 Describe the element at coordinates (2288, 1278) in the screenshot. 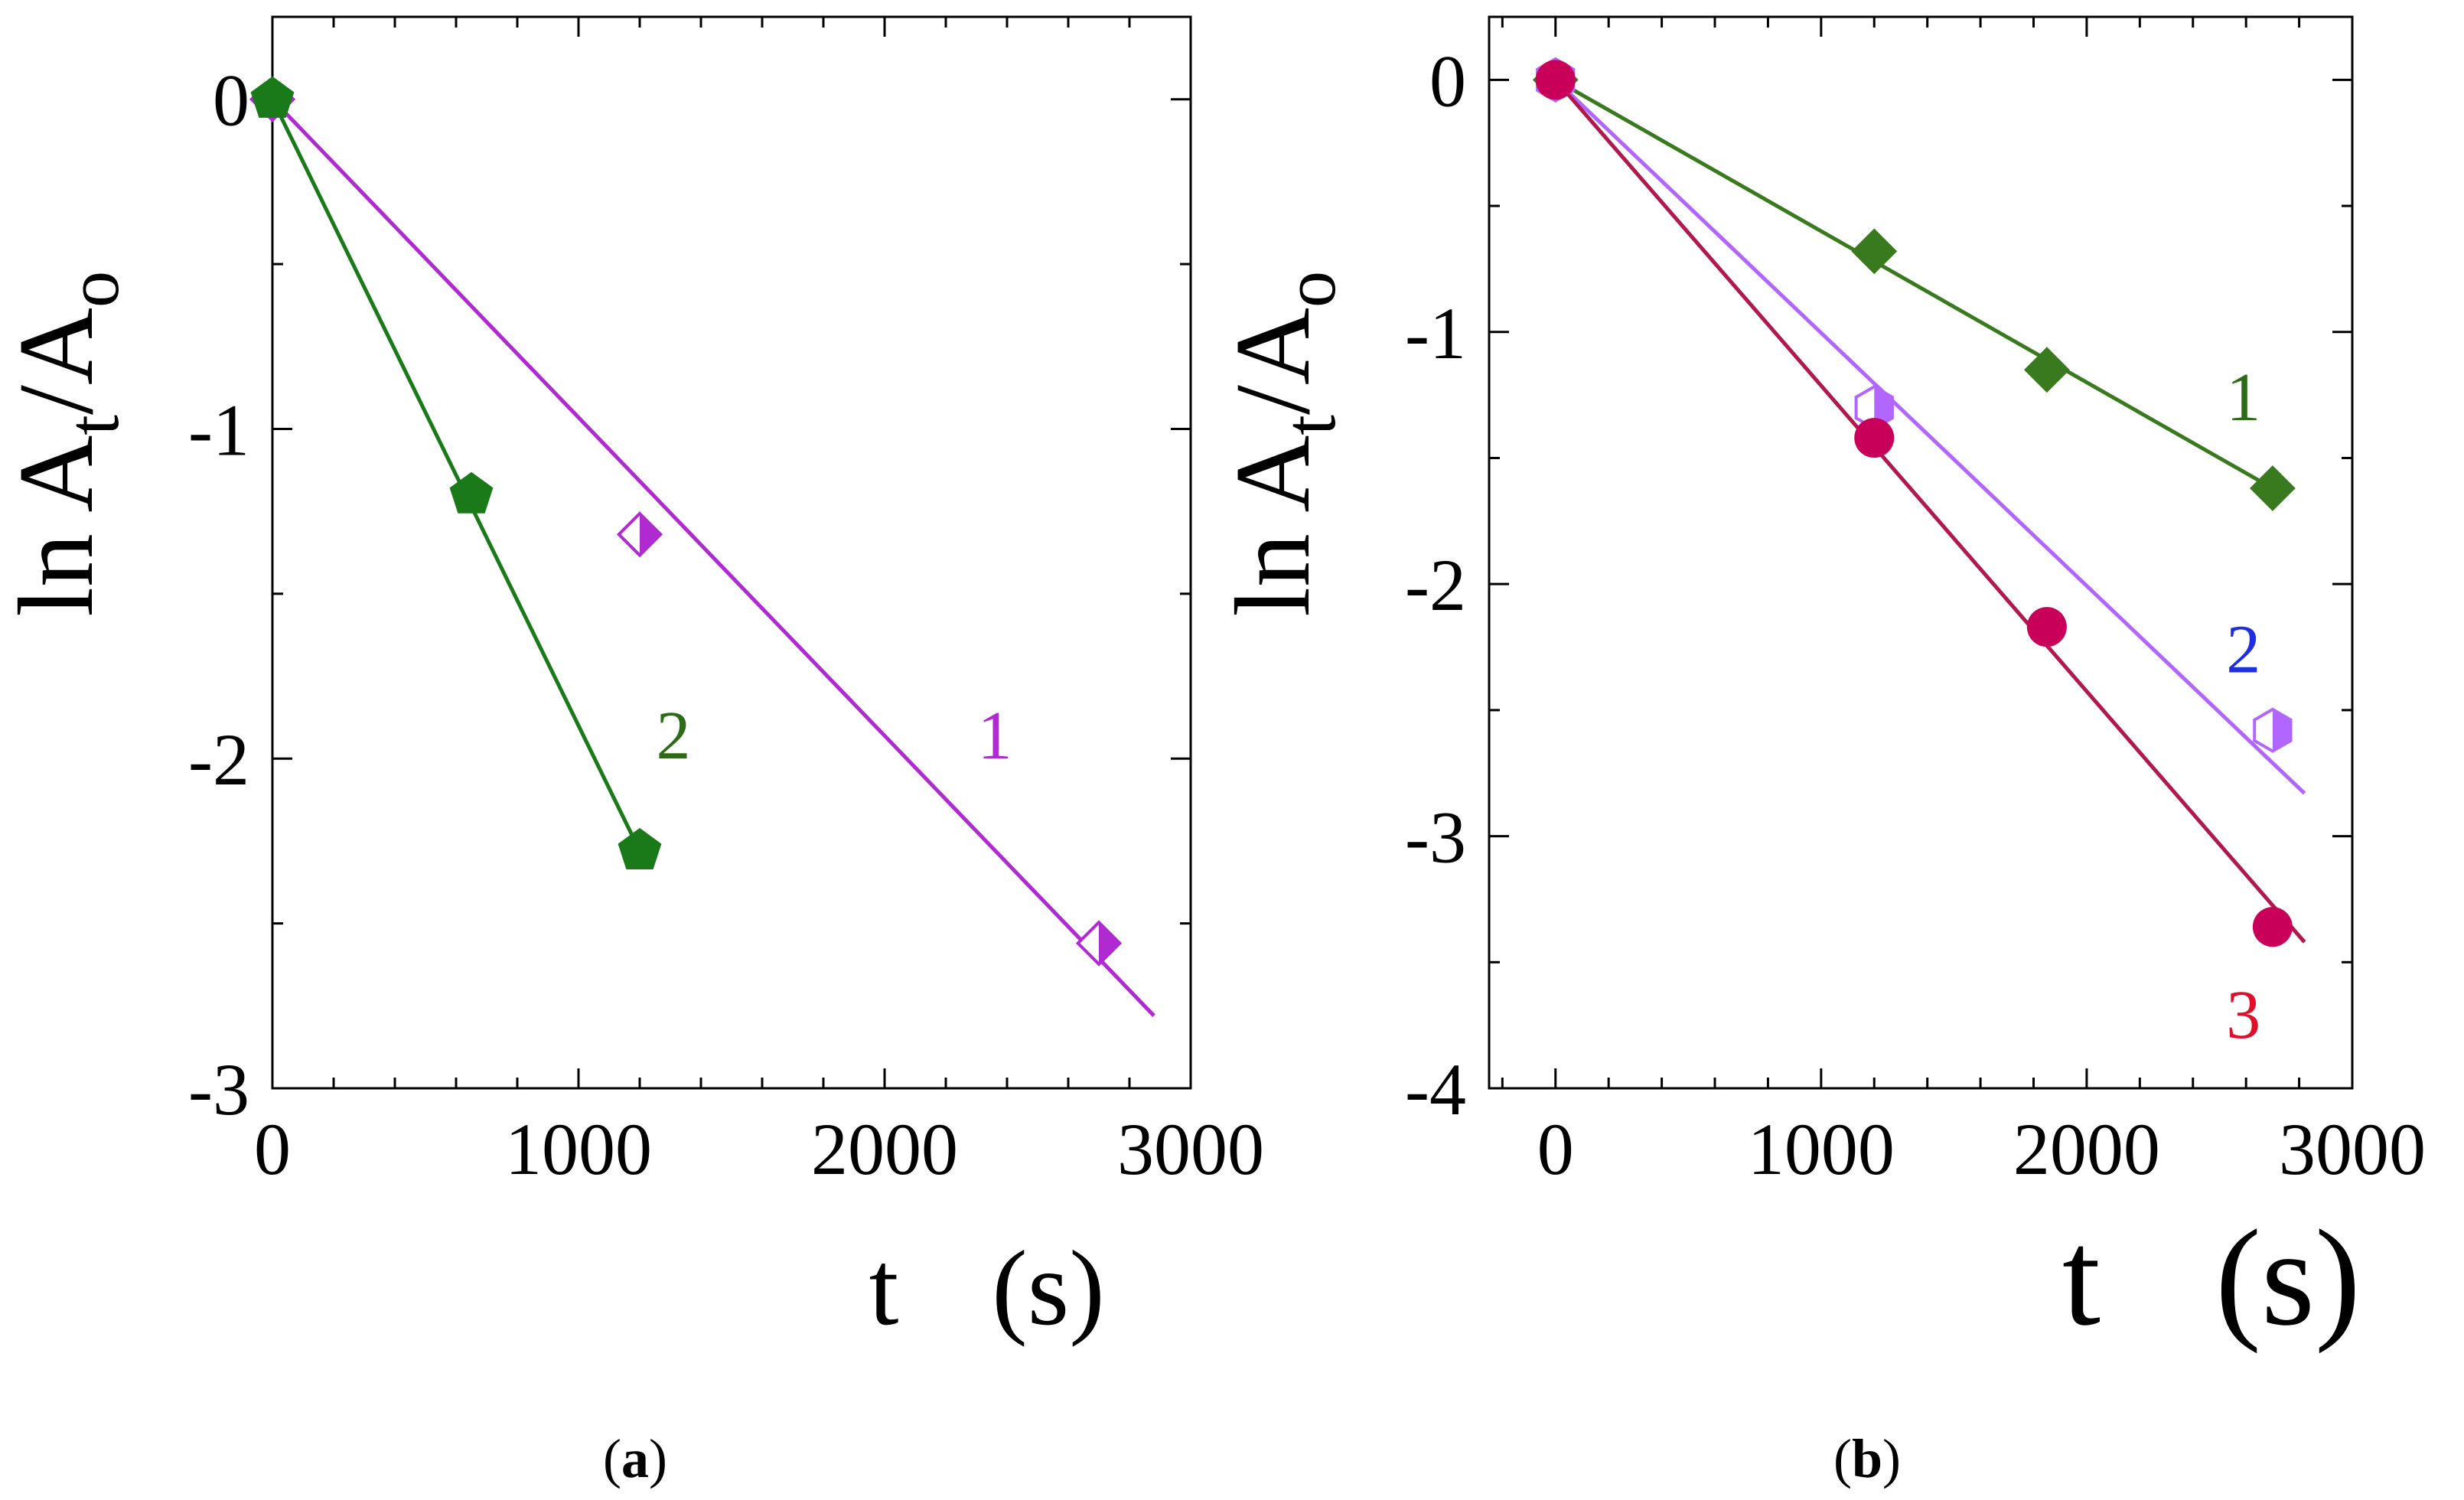

I see `panel-b-x-axis-unit: (s)` at that location.